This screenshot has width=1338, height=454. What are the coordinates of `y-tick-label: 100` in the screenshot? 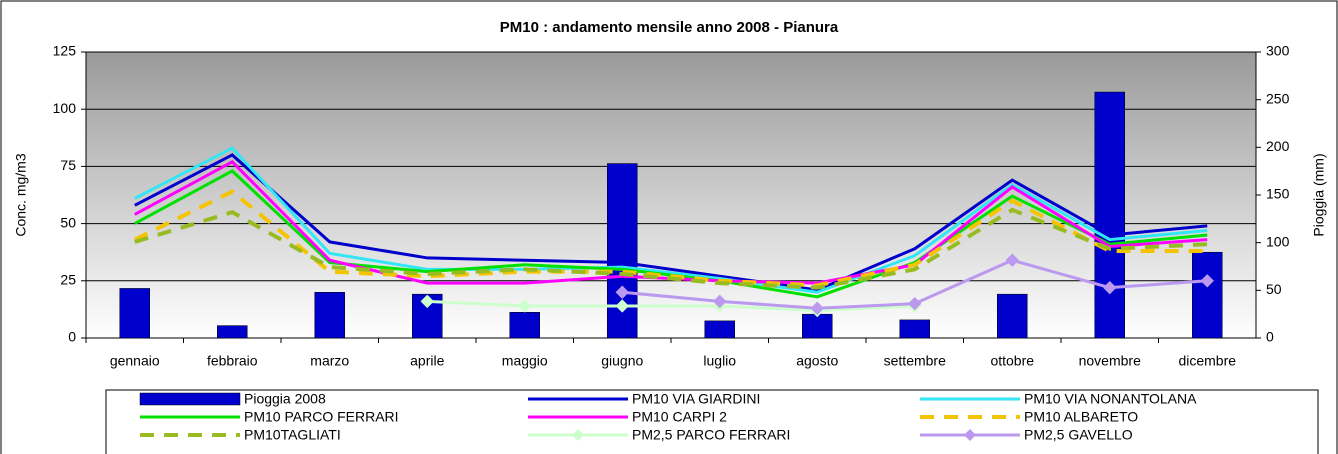 It's located at (65, 108).